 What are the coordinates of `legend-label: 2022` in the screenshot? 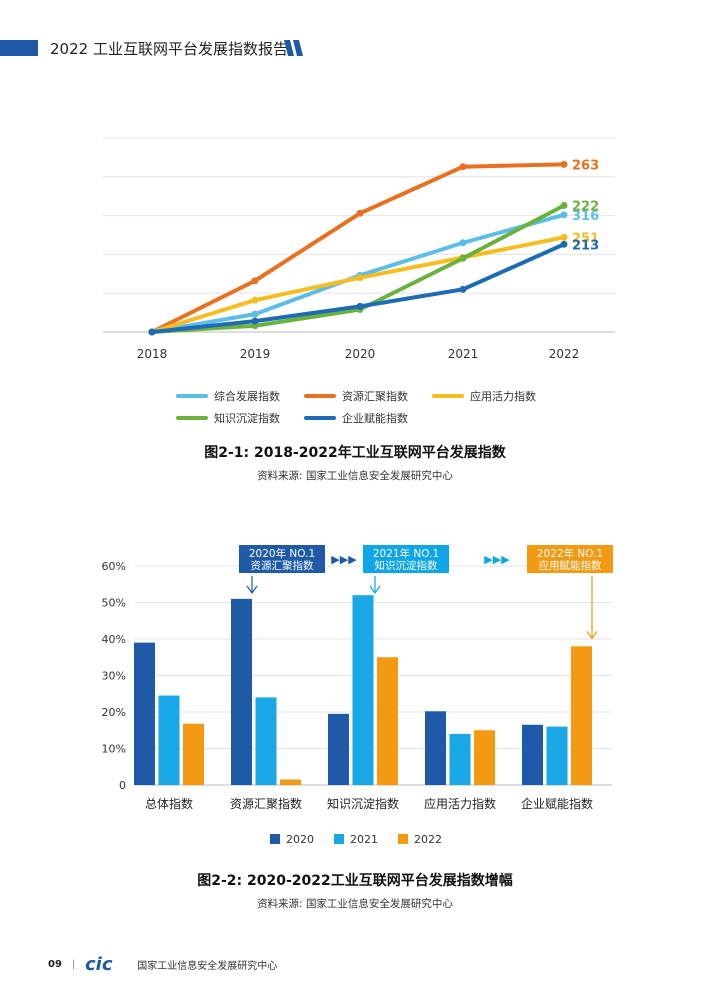 It's located at (428, 839).